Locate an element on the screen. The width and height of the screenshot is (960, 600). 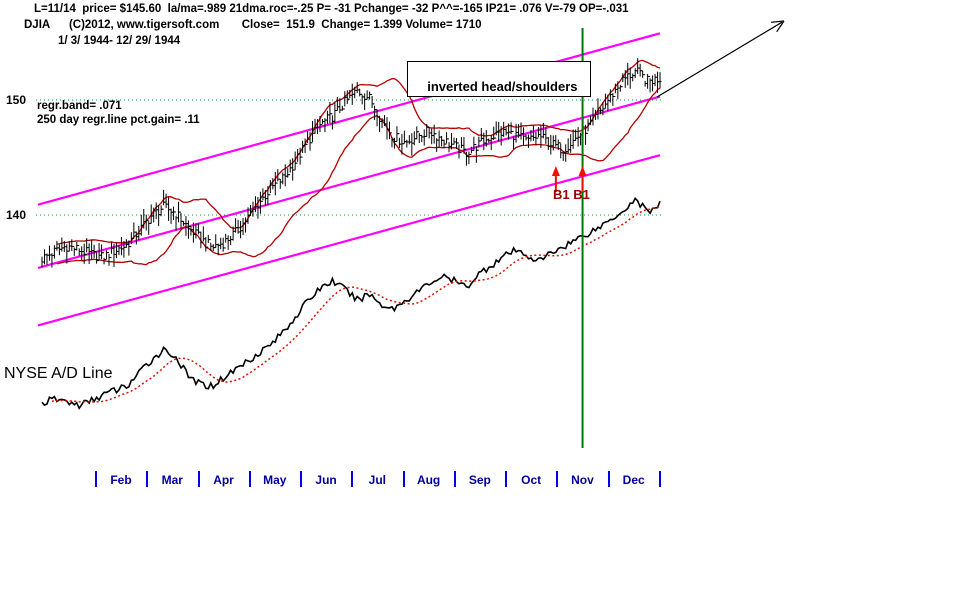
month-label: Feb is located at coordinates (121, 480).